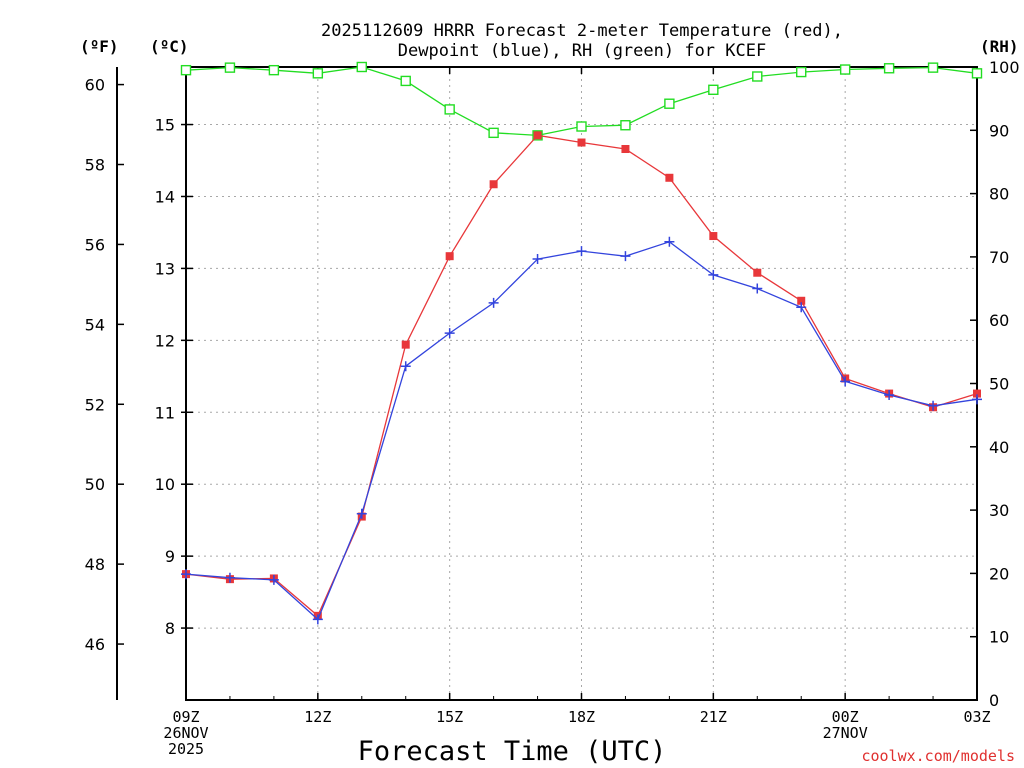 The image size is (1024, 768). I want to click on fahrenheit-tick-label: 58, so click(95, 165).